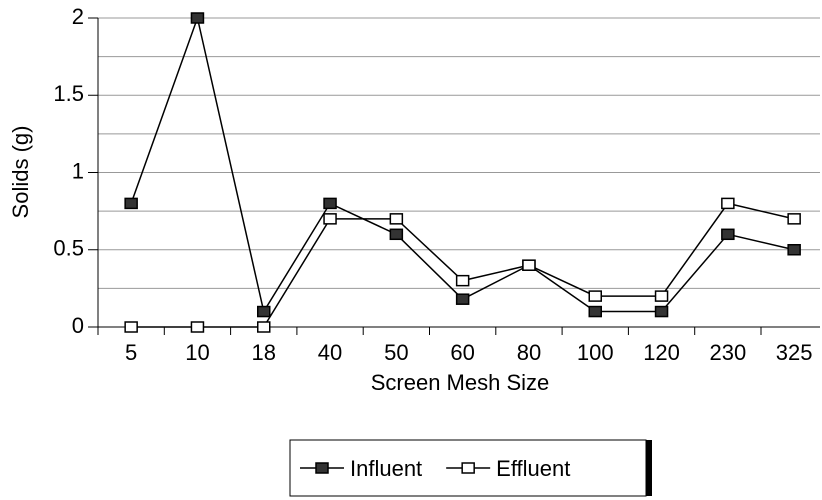 The width and height of the screenshot is (822, 500). Describe the element at coordinates (727, 352) in the screenshot. I see `x-tick-label: 230` at that location.